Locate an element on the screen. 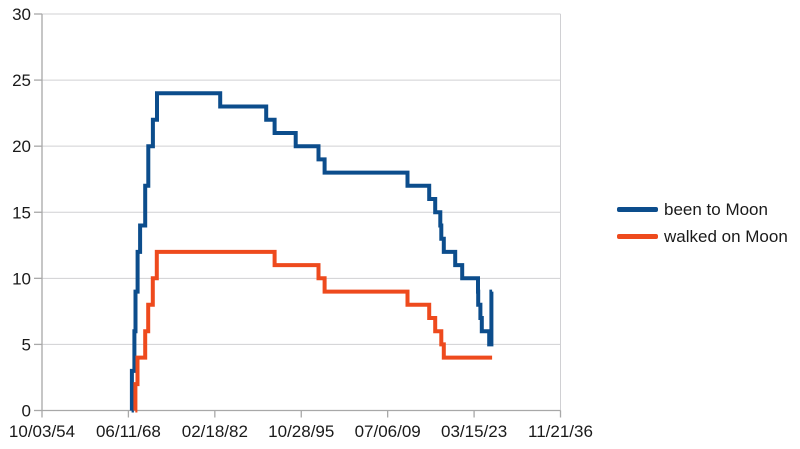 The height and width of the screenshot is (449, 800). x-tick-label-1: 06/11/68 is located at coordinates (128, 431).